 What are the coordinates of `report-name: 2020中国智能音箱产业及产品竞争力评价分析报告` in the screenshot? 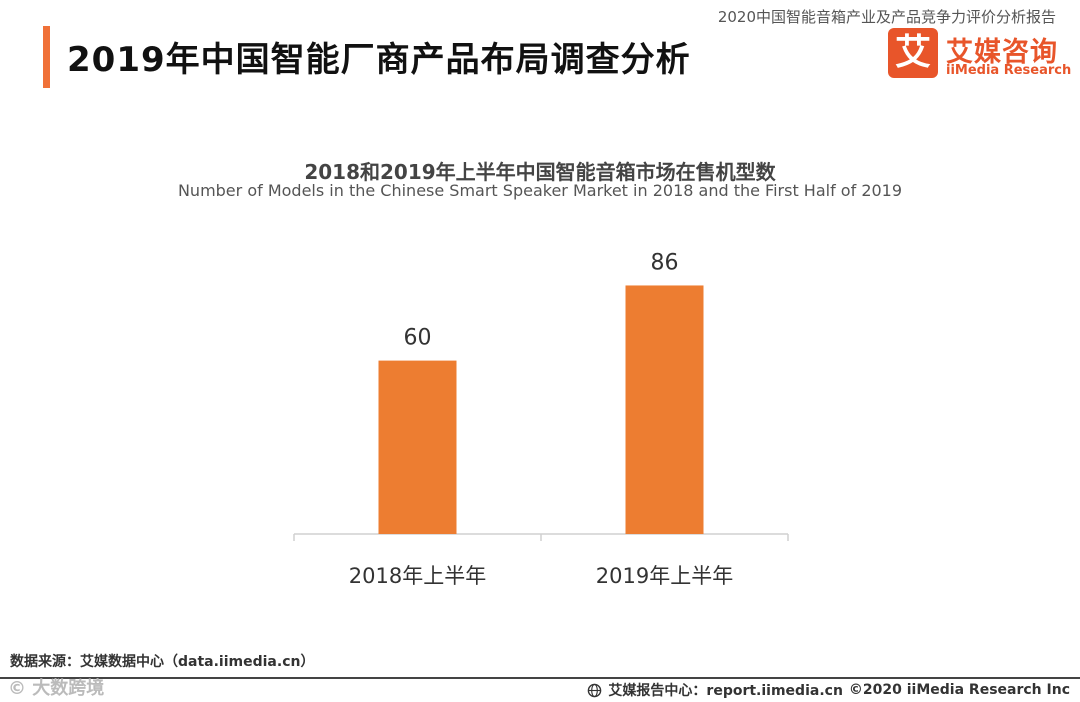 It's located at (886, 17).